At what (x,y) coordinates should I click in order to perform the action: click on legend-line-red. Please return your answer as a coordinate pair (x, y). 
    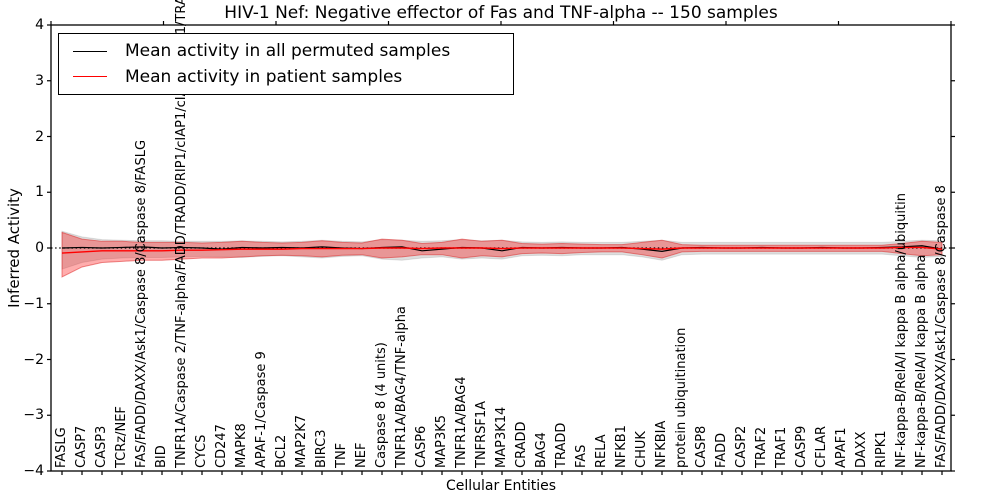
    Looking at the image, I should click on (90, 77).